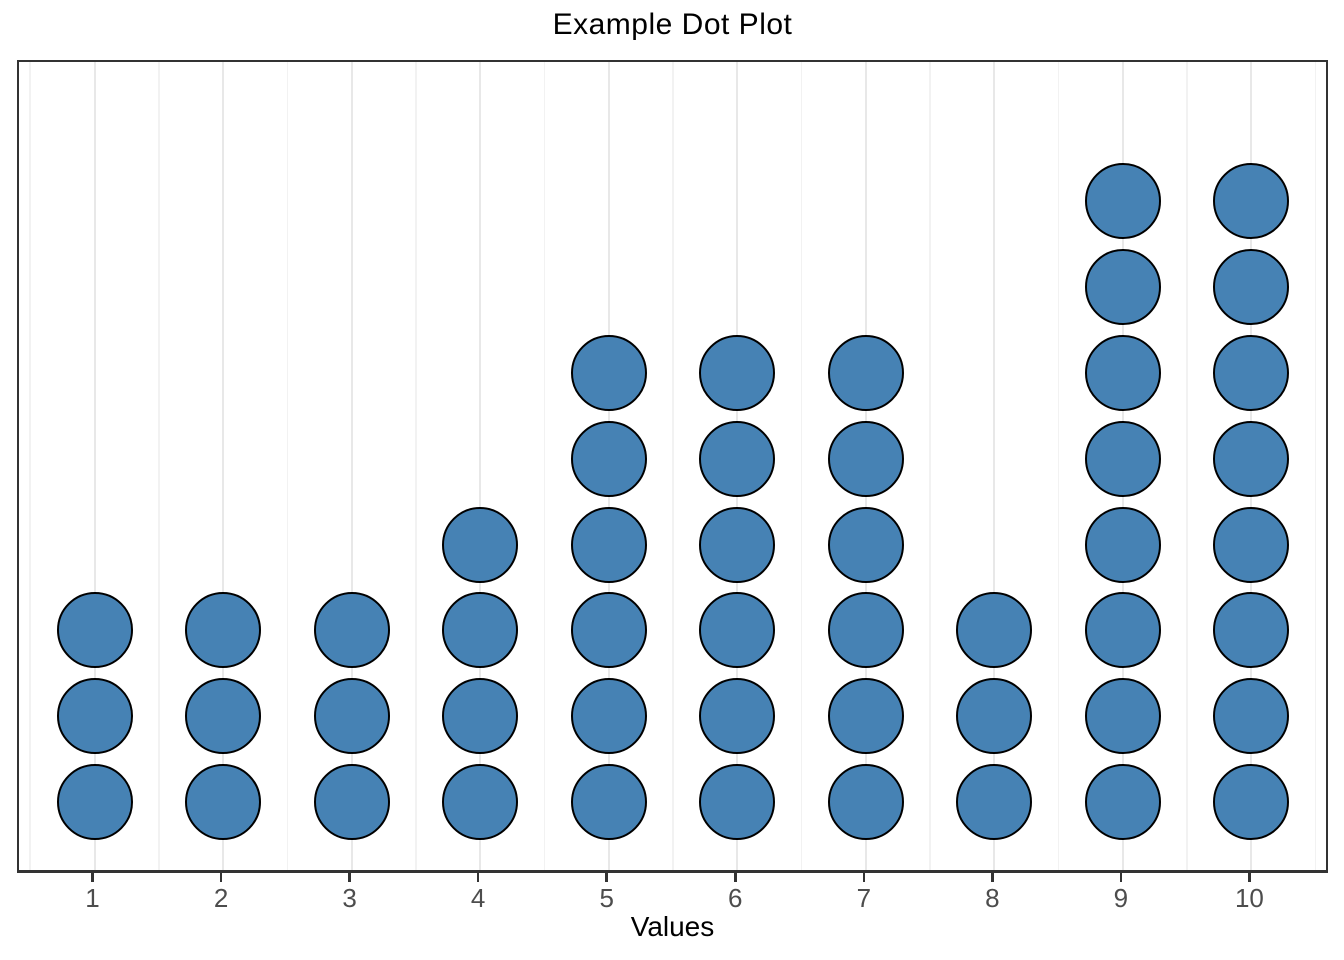 This screenshot has height=960, width=1344. Describe the element at coordinates (737, 373) in the screenshot. I see `data-dot-x6-row6` at that location.